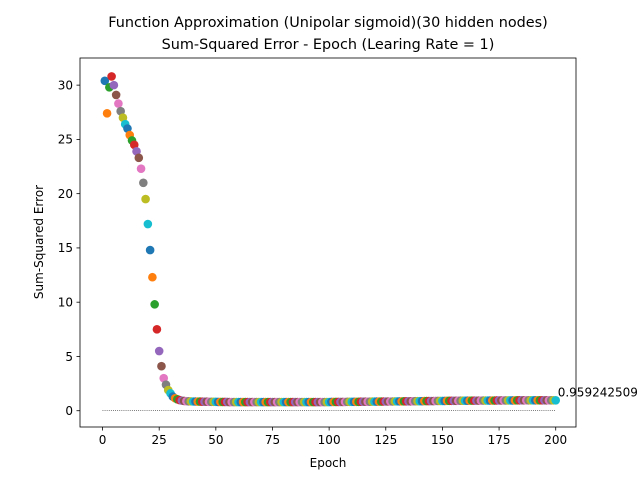 The width and height of the screenshot is (640, 480). What do you see at coordinates (65, 194) in the screenshot?
I see `y-tick-label: 20` at bounding box center [65, 194].